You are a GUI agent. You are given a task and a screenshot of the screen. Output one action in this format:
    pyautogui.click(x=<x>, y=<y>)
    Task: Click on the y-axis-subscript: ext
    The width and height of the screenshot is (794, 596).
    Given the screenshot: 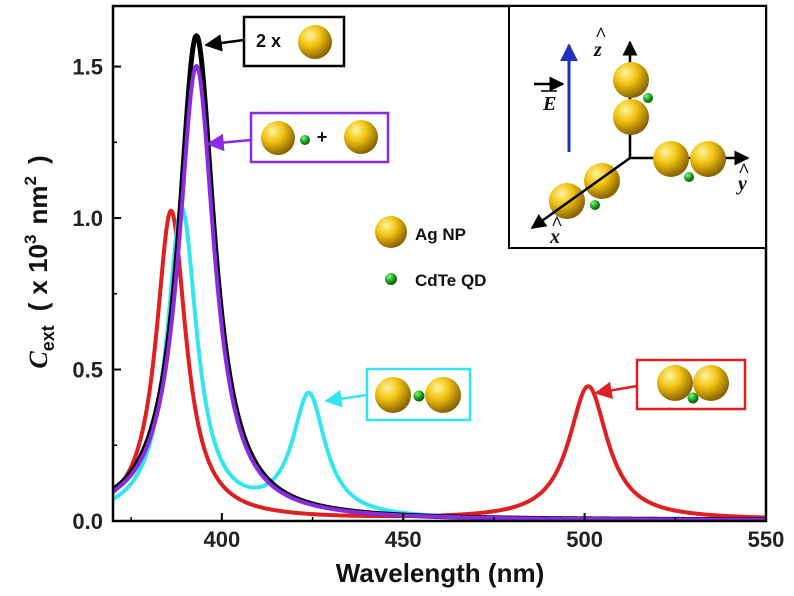 What is the action you would take?
    pyautogui.click(x=48, y=338)
    